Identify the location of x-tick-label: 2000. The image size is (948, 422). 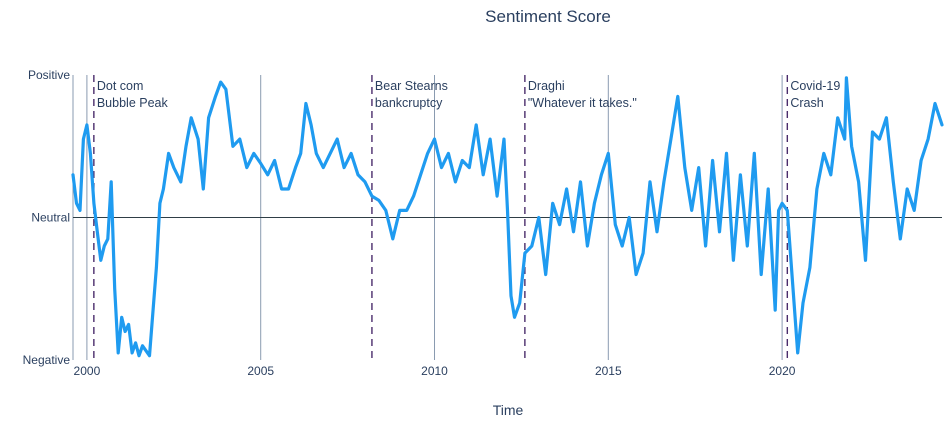
(87, 371).